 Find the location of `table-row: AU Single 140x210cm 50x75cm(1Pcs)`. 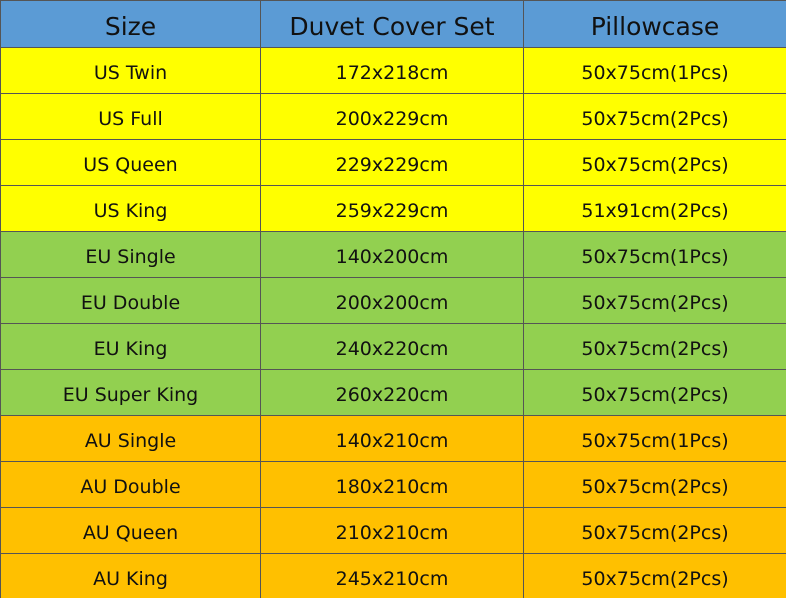

table-row: AU Single 140x210cm 50x75cm(1Pcs) is located at coordinates (393, 438).